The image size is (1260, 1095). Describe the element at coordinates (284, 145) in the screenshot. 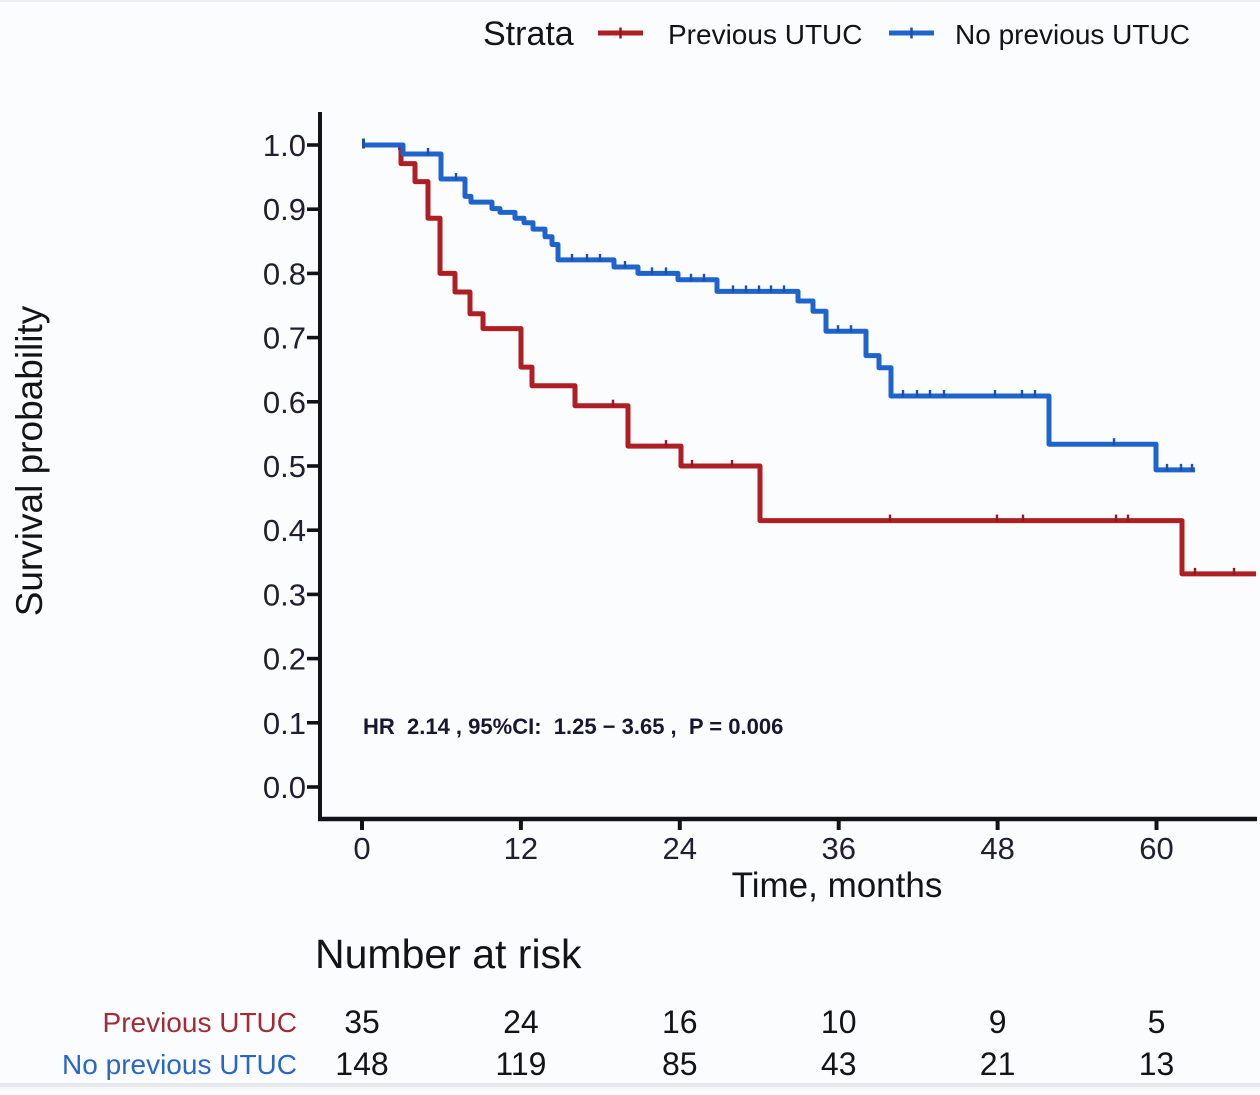

I see `svg-text: 1.0` at that location.